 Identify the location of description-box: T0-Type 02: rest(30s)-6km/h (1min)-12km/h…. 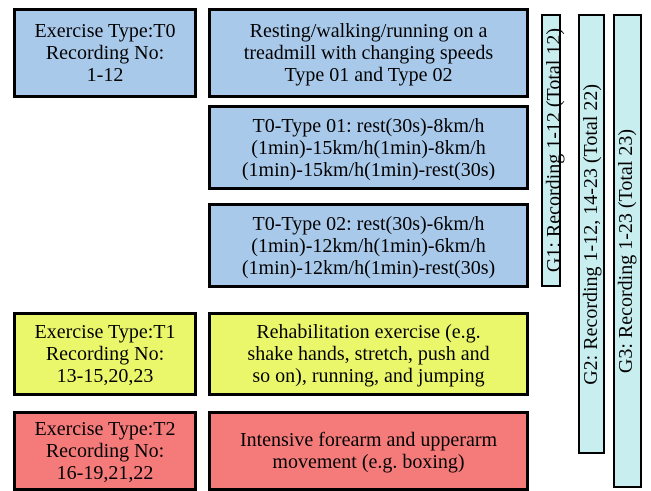
(368, 245).